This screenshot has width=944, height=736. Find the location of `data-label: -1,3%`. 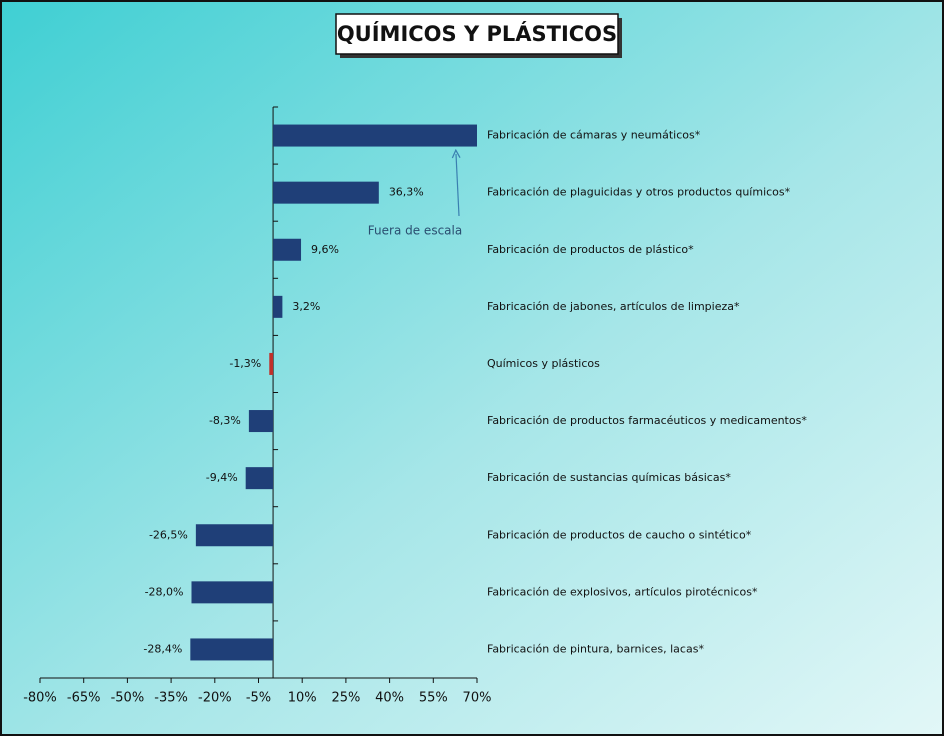

data-label: -1,3% is located at coordinates (245, 363).